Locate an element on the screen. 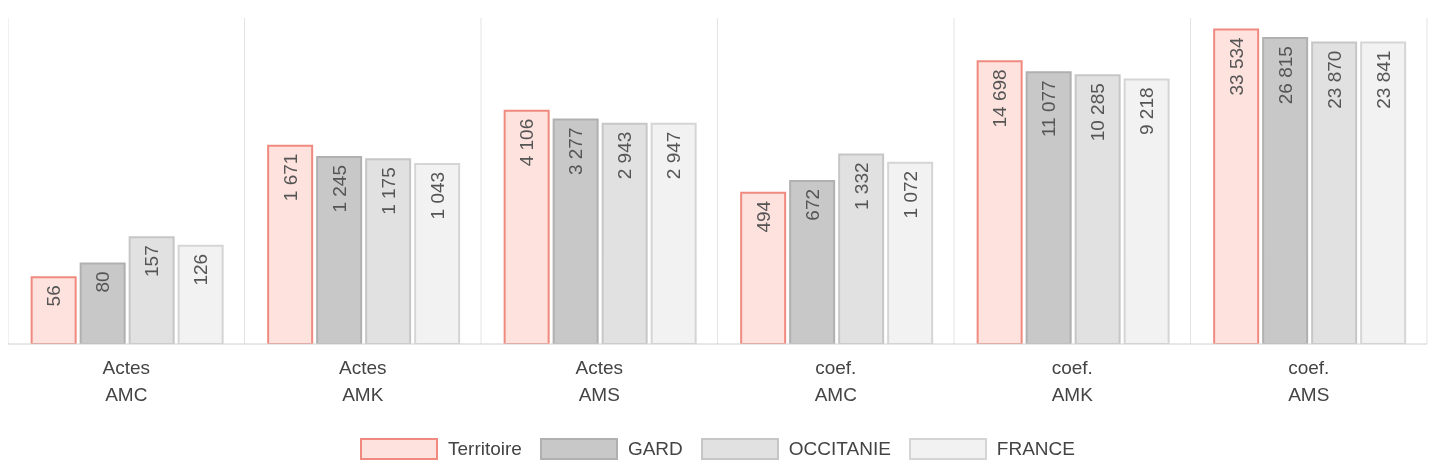 This screenshot has height=470, width=1443. data-label: 1 245 is located at coordinates (339, 189).